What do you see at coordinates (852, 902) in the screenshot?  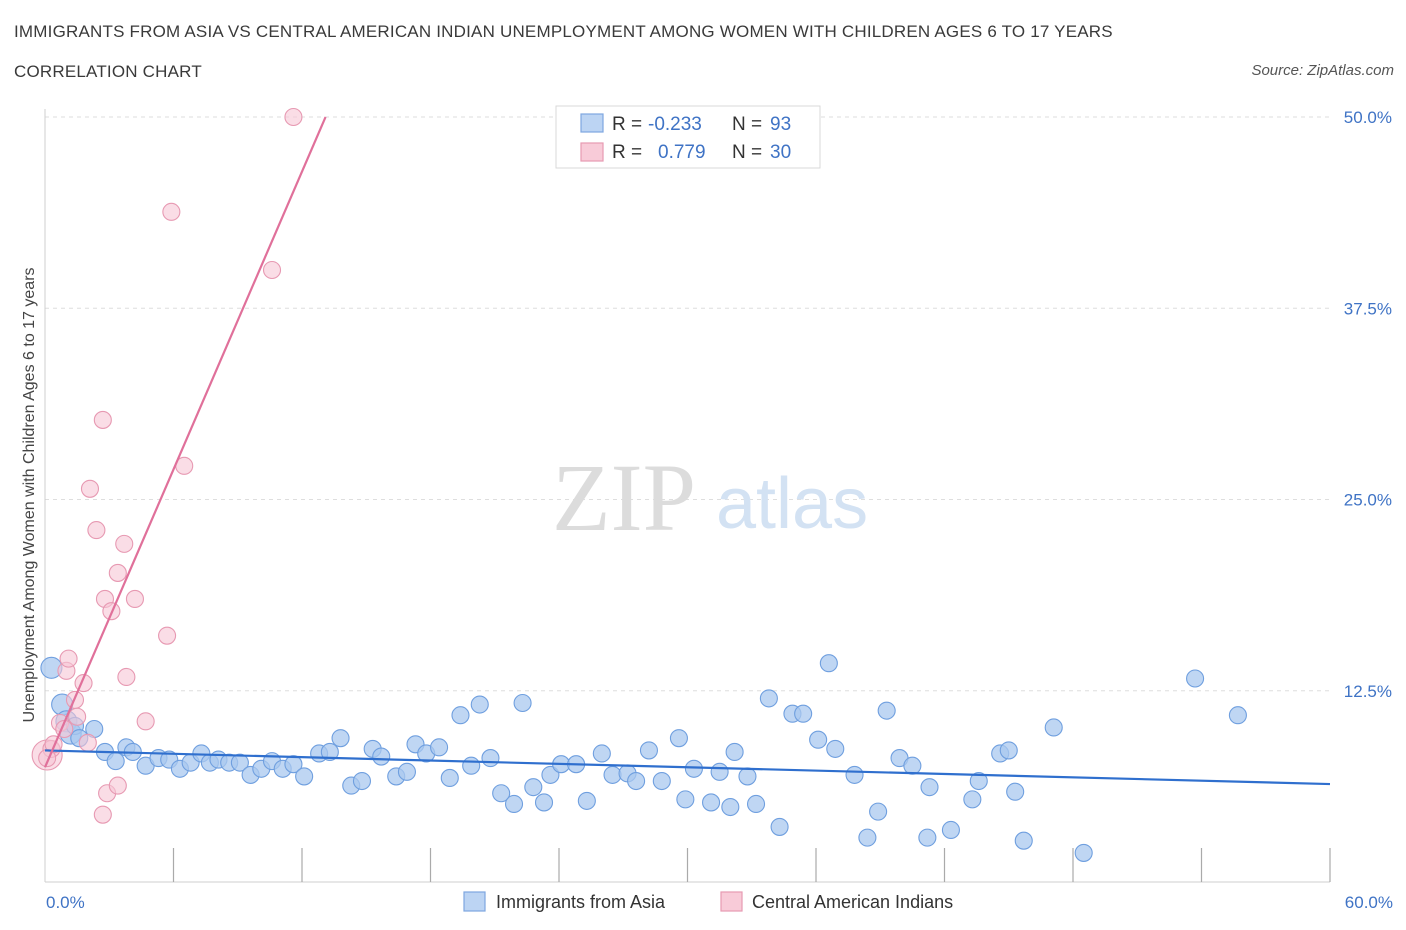 I see `bottom-legend-label-1: Central American Indians` at bounding box center [852, 902].